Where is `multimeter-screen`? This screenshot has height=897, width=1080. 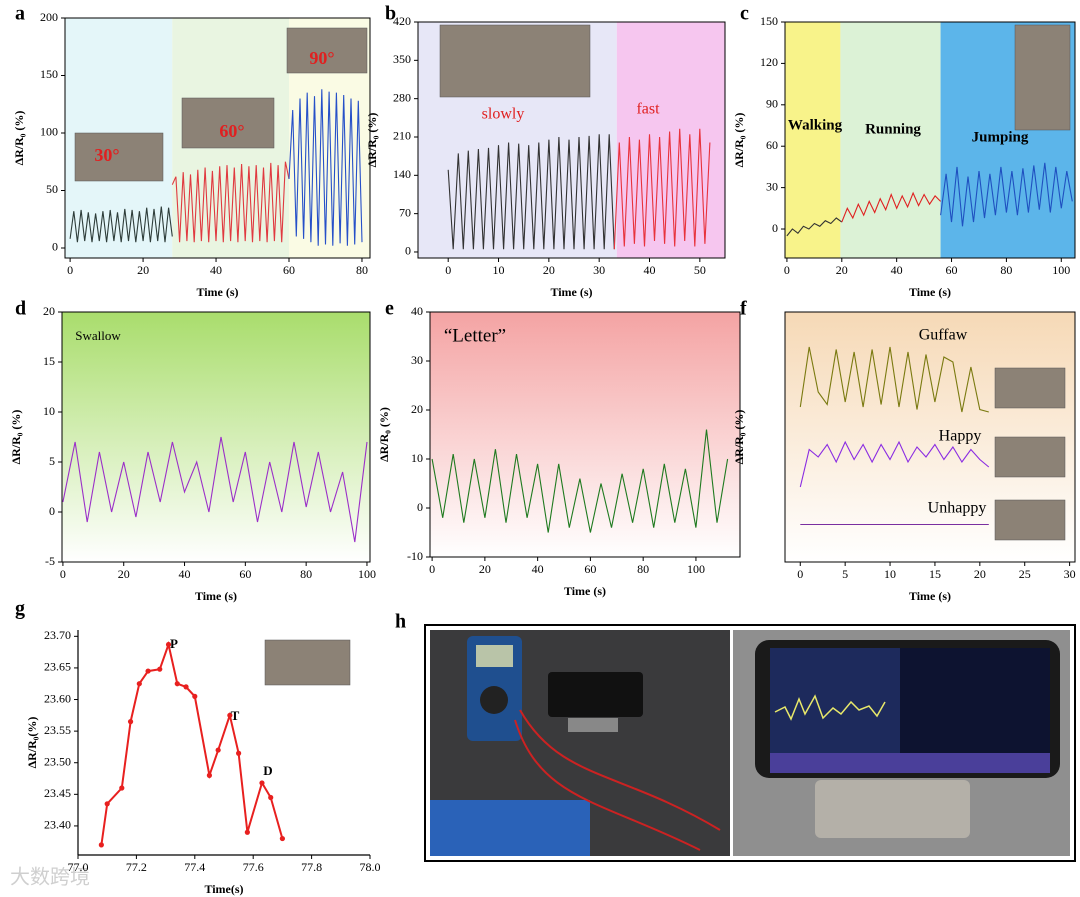
multimeter-screen is located at coordinates (494, 656).